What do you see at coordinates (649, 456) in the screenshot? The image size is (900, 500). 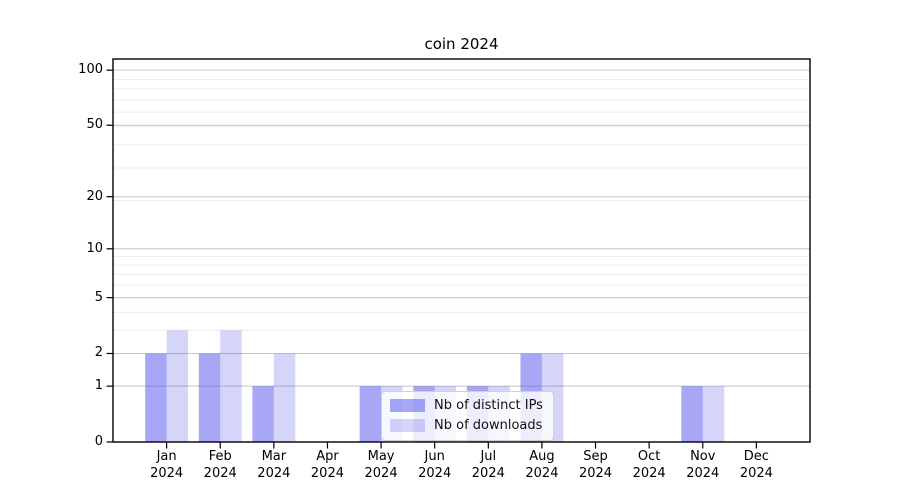 I see `x-tick-month: Oct` at bounding box center [649, 456].